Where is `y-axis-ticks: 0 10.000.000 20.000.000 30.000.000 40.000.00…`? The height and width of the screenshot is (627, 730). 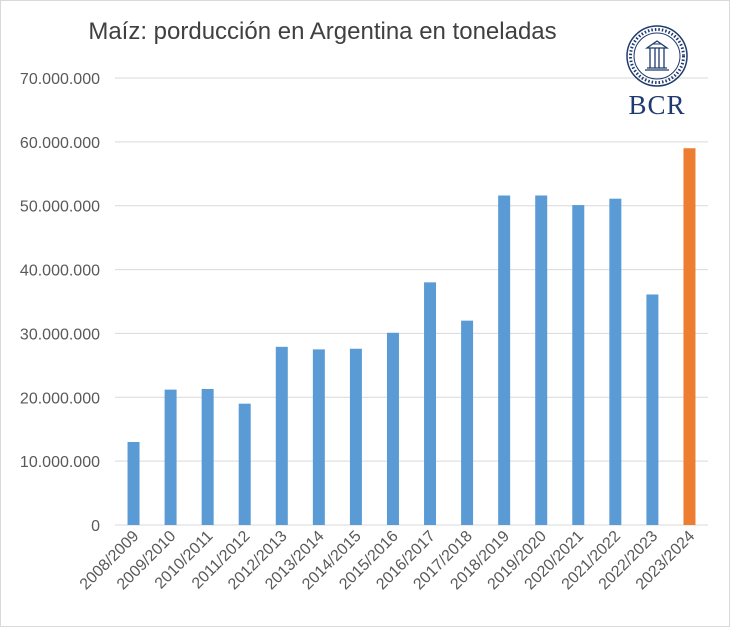 y-axis-ticks: 0 10.000.000 20.000.000 30.000.000 40.000.00… is located at coordinates (60, 303).